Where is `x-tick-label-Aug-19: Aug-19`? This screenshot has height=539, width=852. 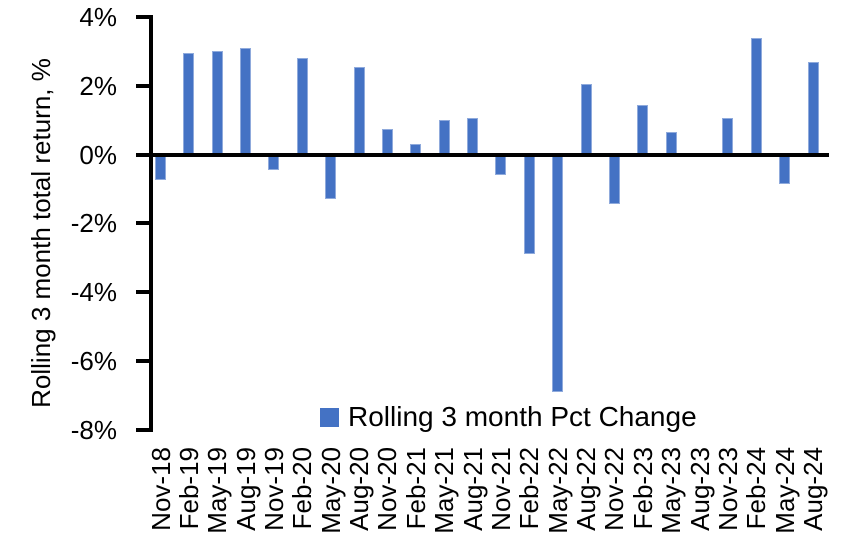
x-tick-label-Aug-19: Aug-19 is located at coordinates (245, 489).